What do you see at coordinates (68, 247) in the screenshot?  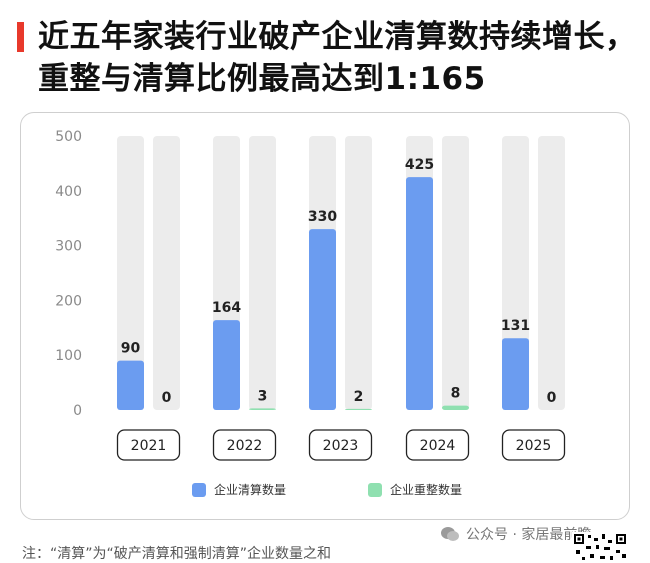 I see `y-tick-label: 300` at bounding box center [68, 247].